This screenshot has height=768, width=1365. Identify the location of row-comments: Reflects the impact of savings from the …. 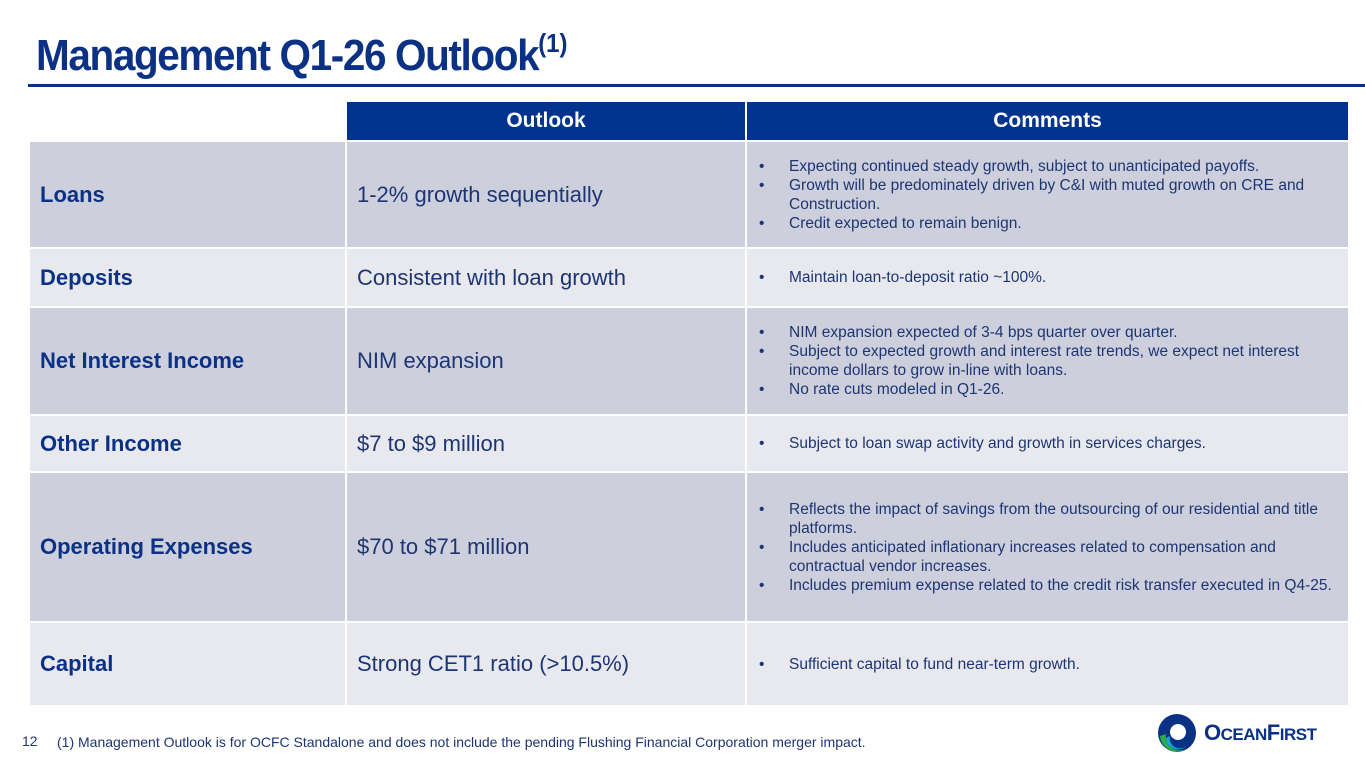
(1047, 547).